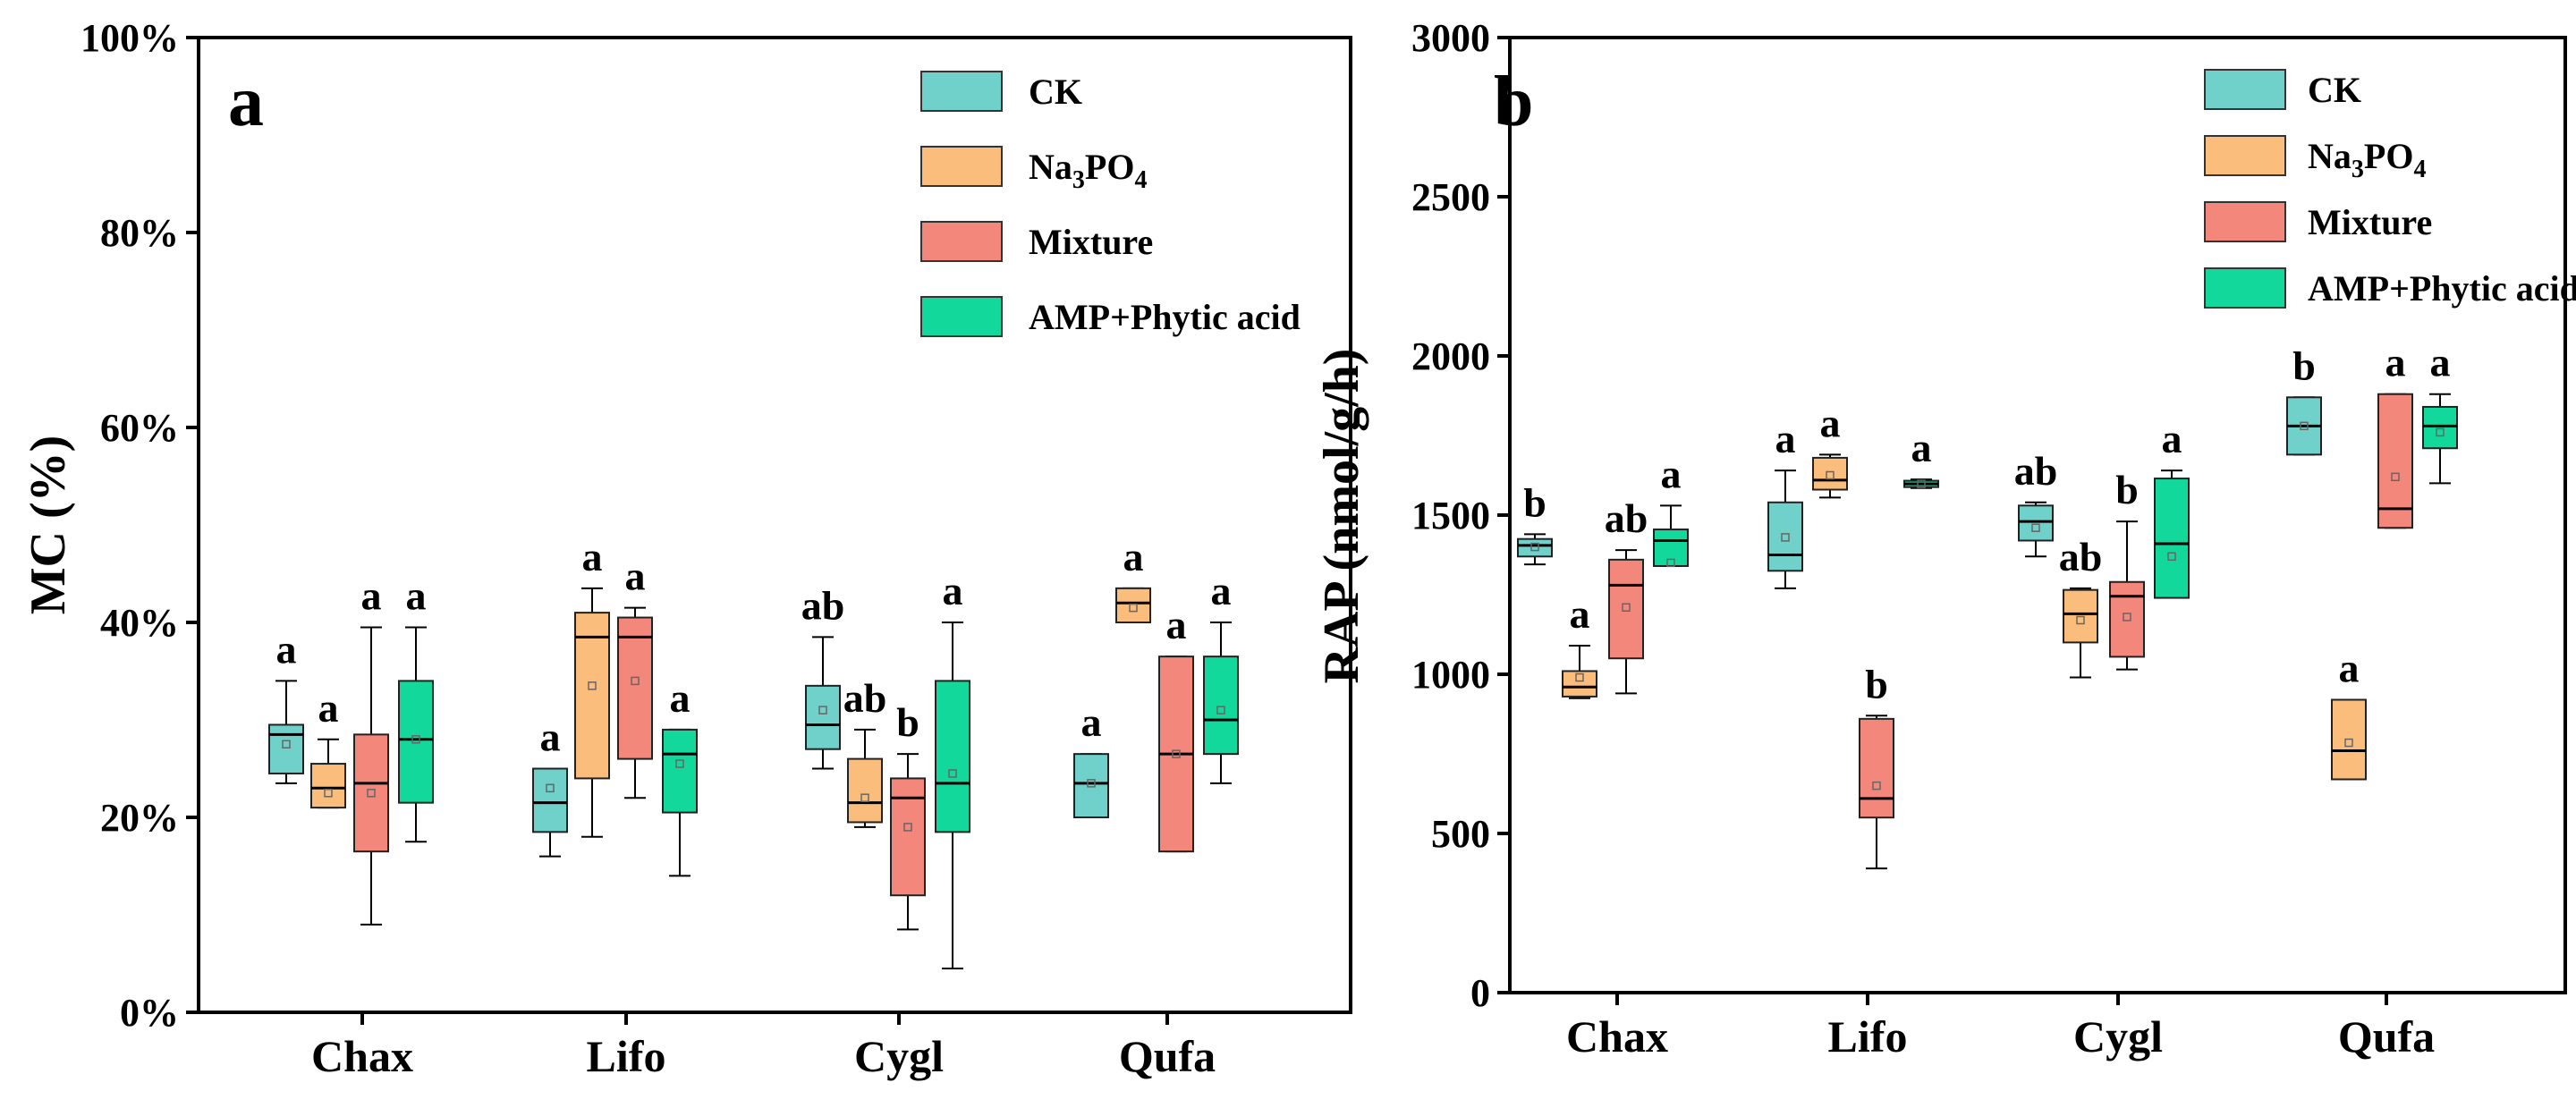  What do you see at coordinates (139, 525) in the screenshot?
I see `panel-a-y-ticks: 0% 20% 40% 60% 80% 100%` at bounding box center [139, 525].